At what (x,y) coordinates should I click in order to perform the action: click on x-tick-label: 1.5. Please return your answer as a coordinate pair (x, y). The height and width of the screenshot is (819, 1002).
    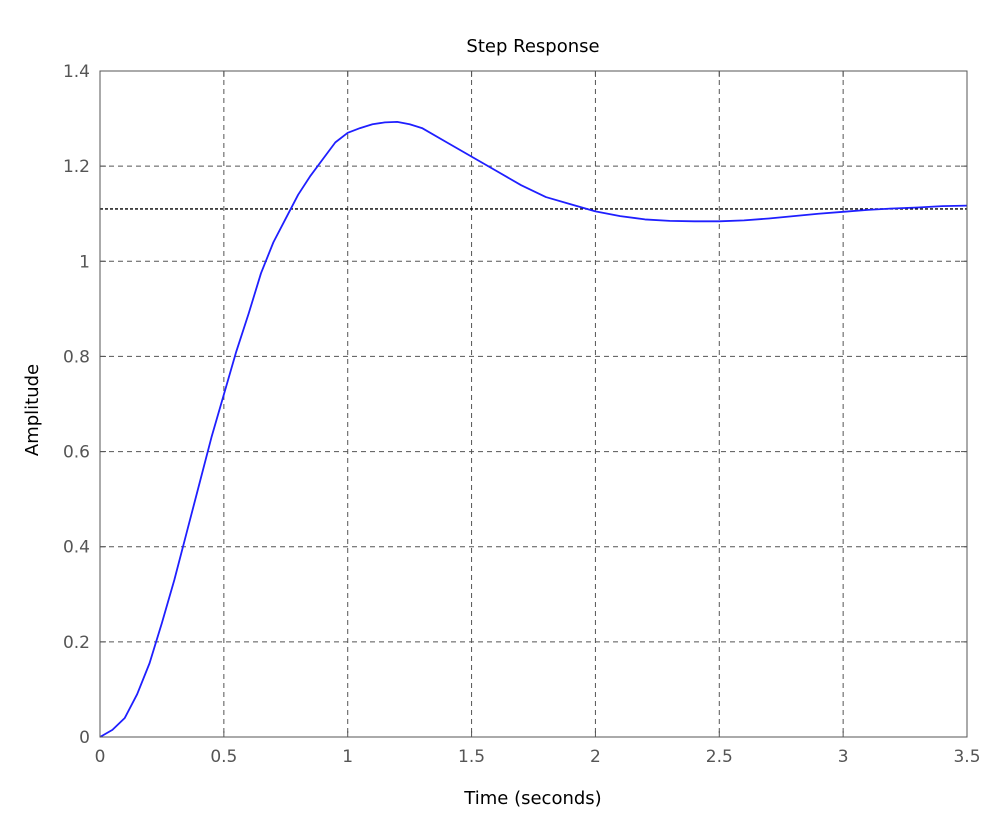
    Looking at the image, I should click on (471, 757).